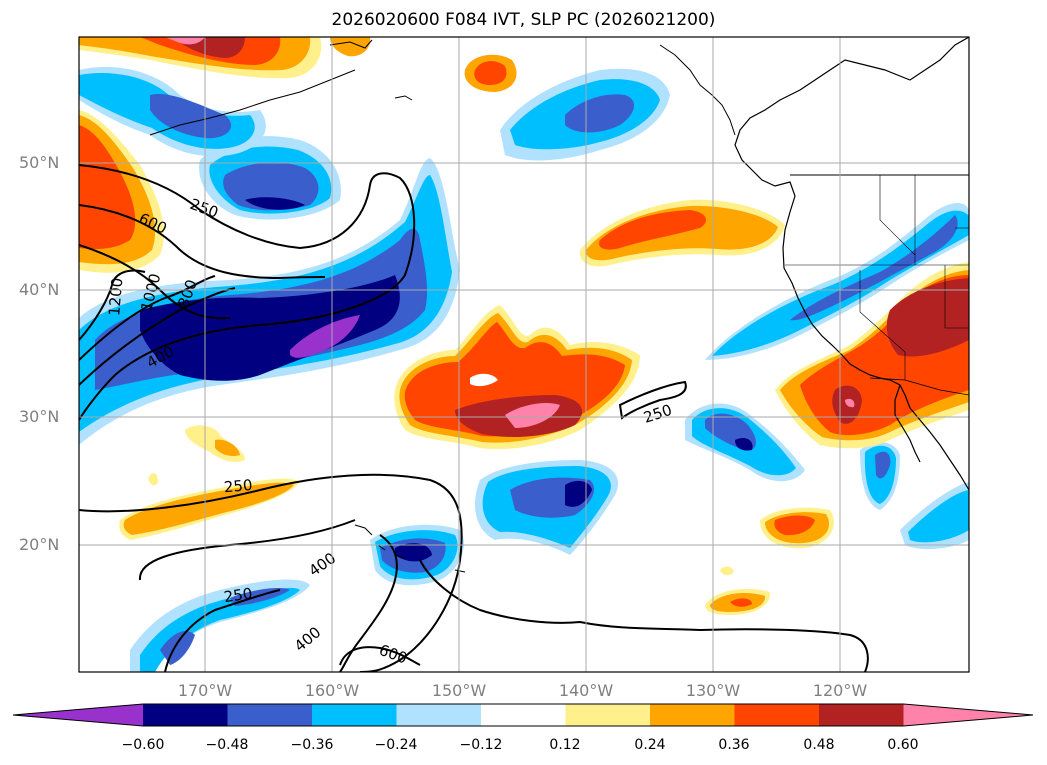 The width and height of the screenshot is (1047, 765). What do you see at coordinates (39, 162) in the screenshot?
I see `lat-label: 50°N` at bounding box center [39, 162].